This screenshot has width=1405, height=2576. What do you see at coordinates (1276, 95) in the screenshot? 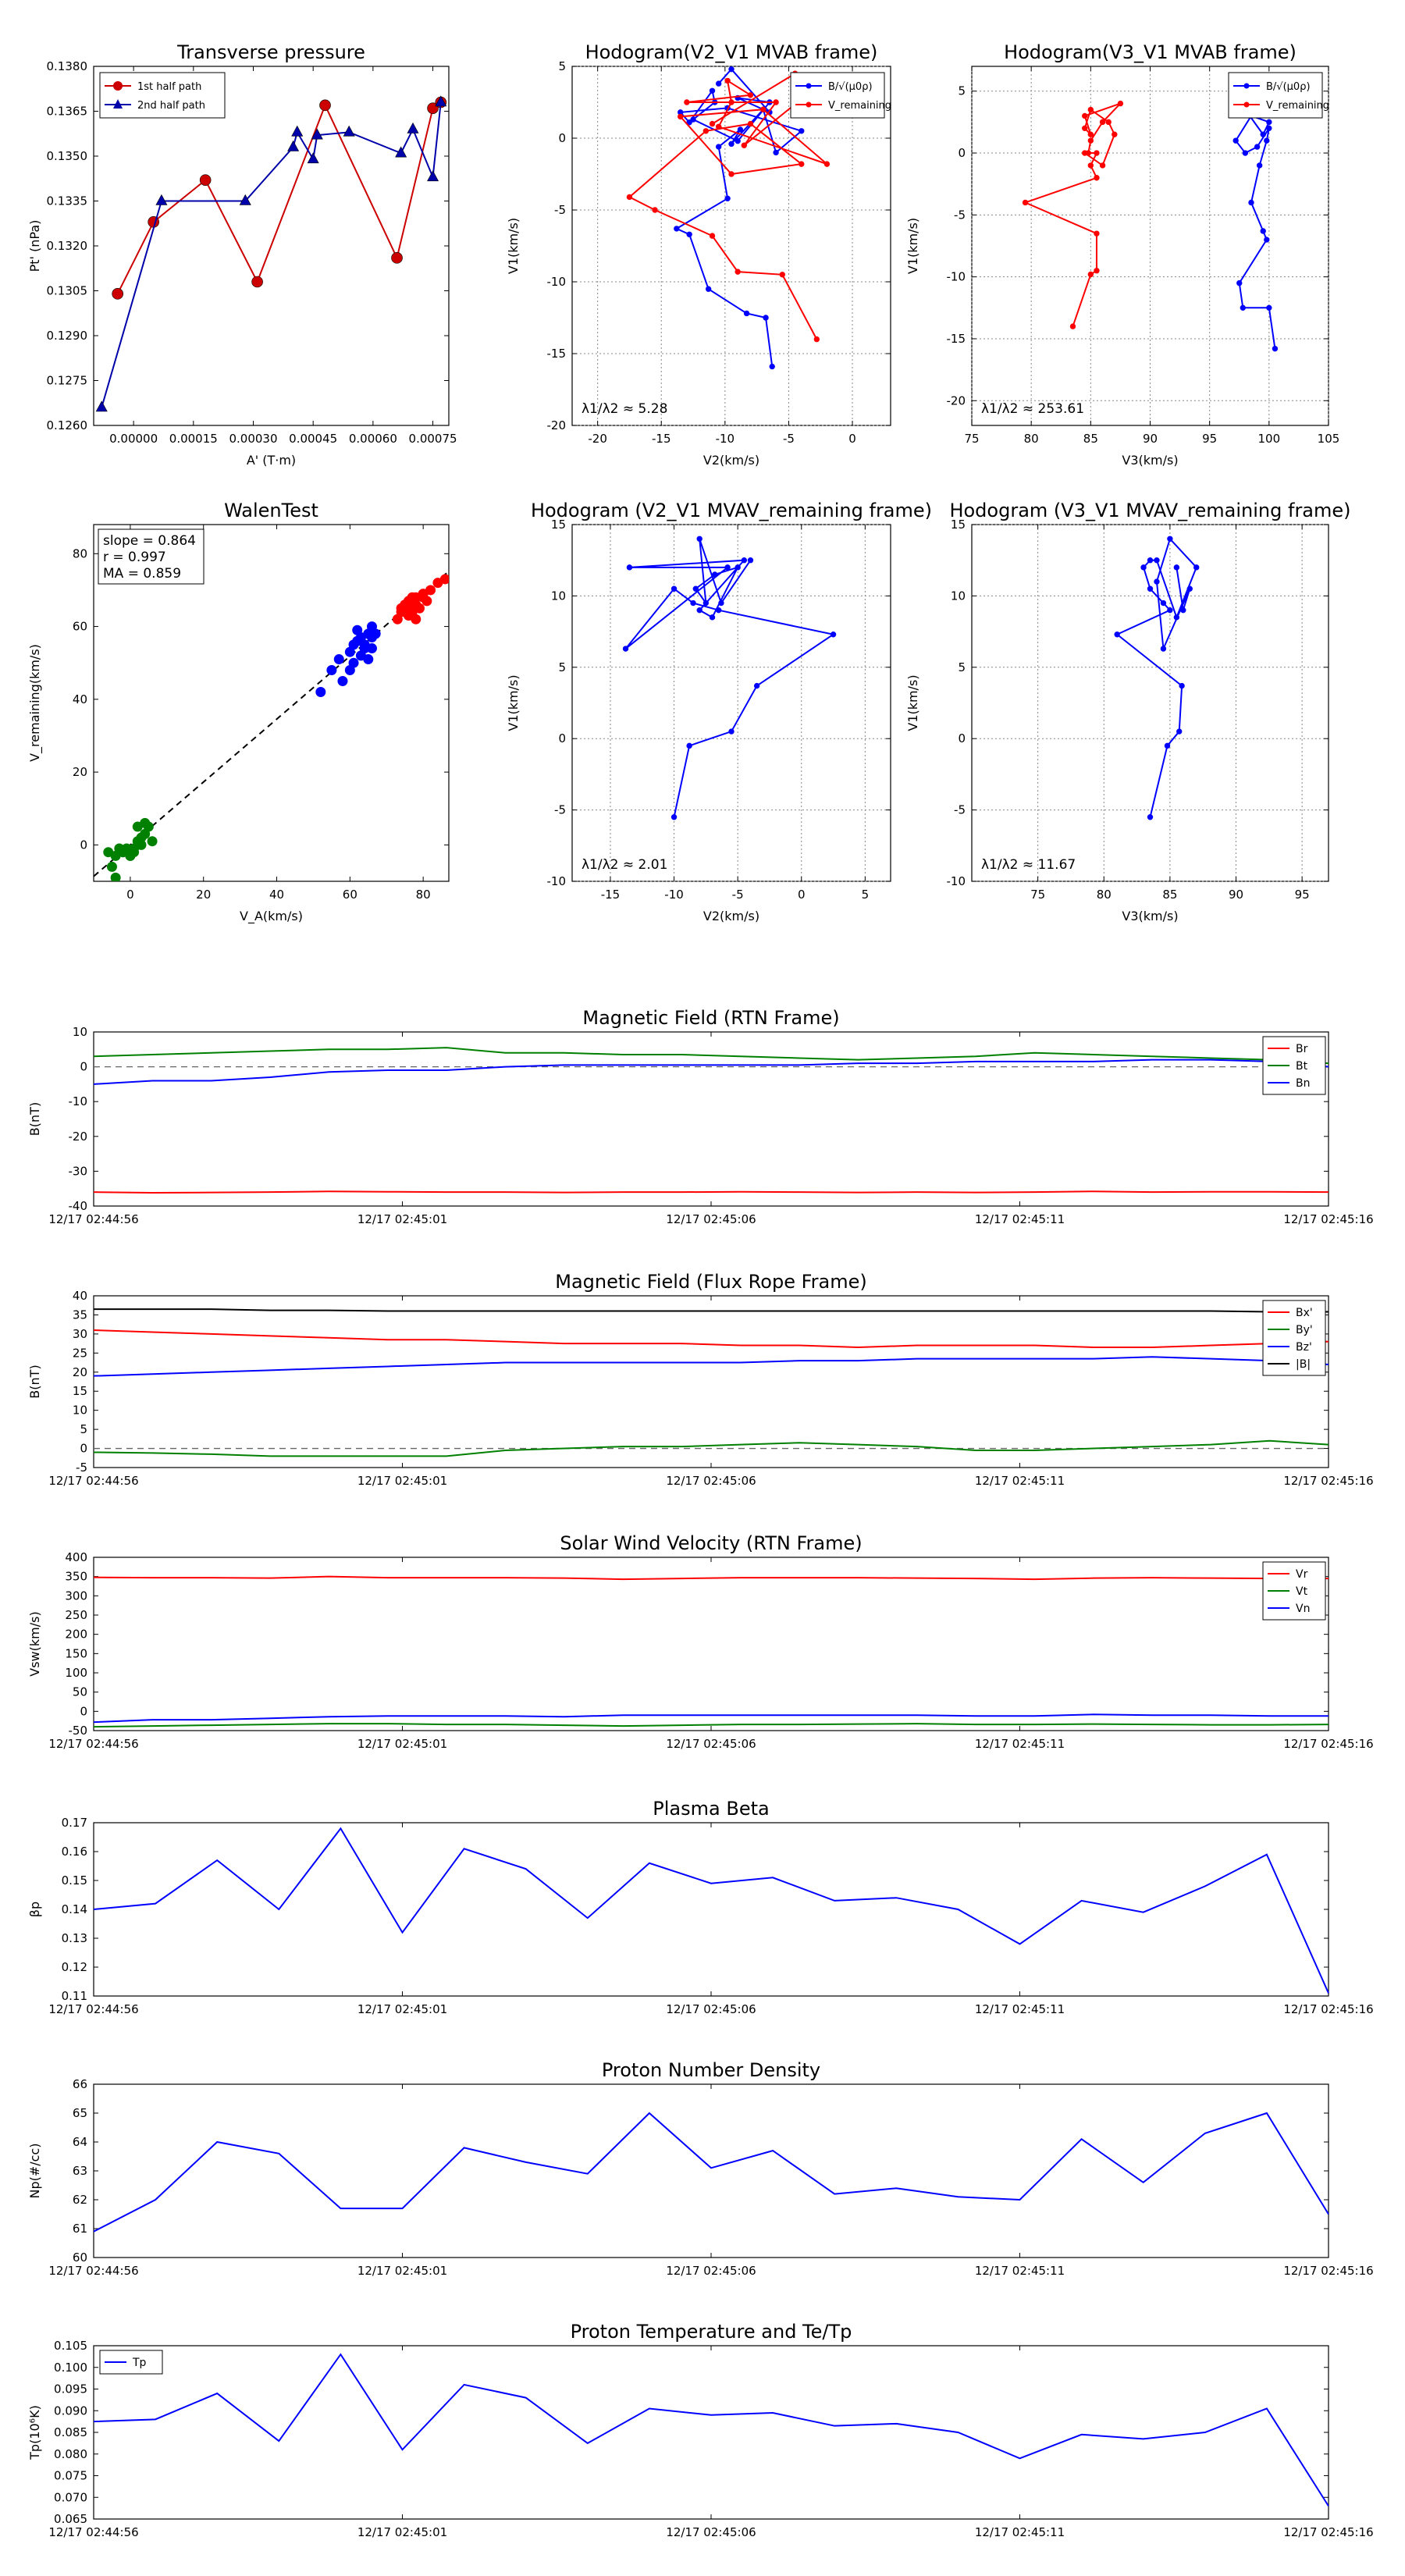
I see `hodo2-legend` at bounding box center [1276, 95].